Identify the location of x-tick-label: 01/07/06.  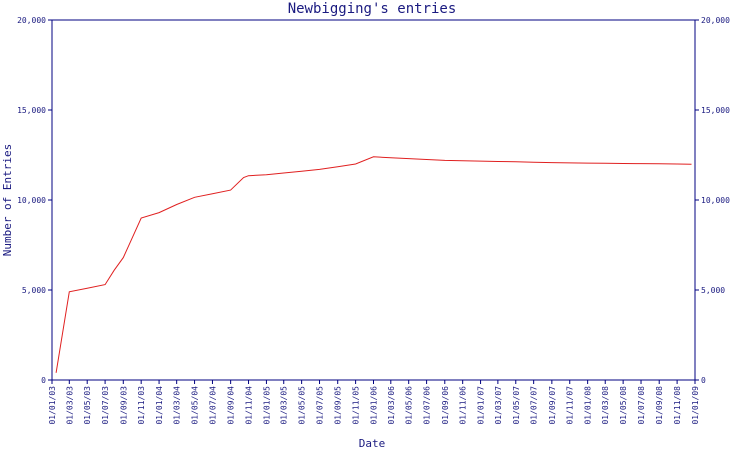
(427, 405).